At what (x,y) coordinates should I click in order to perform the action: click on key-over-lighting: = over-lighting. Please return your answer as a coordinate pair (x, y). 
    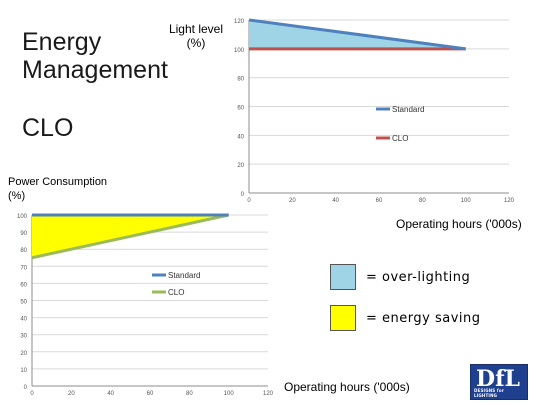
    Looking at the image, I should click on (400, 277).